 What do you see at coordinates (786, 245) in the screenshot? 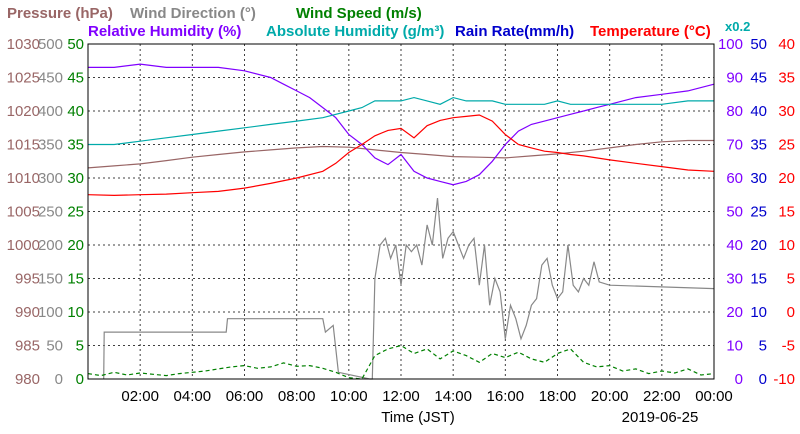
I see `temperature-tick-label: 10` at bounding box center [786, 245].